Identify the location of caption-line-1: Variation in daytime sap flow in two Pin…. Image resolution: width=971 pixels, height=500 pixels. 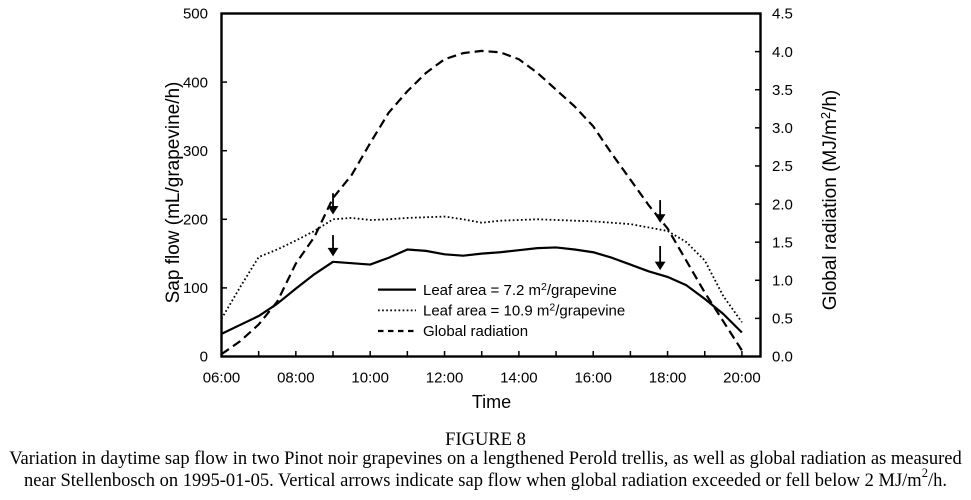
(485, 459).